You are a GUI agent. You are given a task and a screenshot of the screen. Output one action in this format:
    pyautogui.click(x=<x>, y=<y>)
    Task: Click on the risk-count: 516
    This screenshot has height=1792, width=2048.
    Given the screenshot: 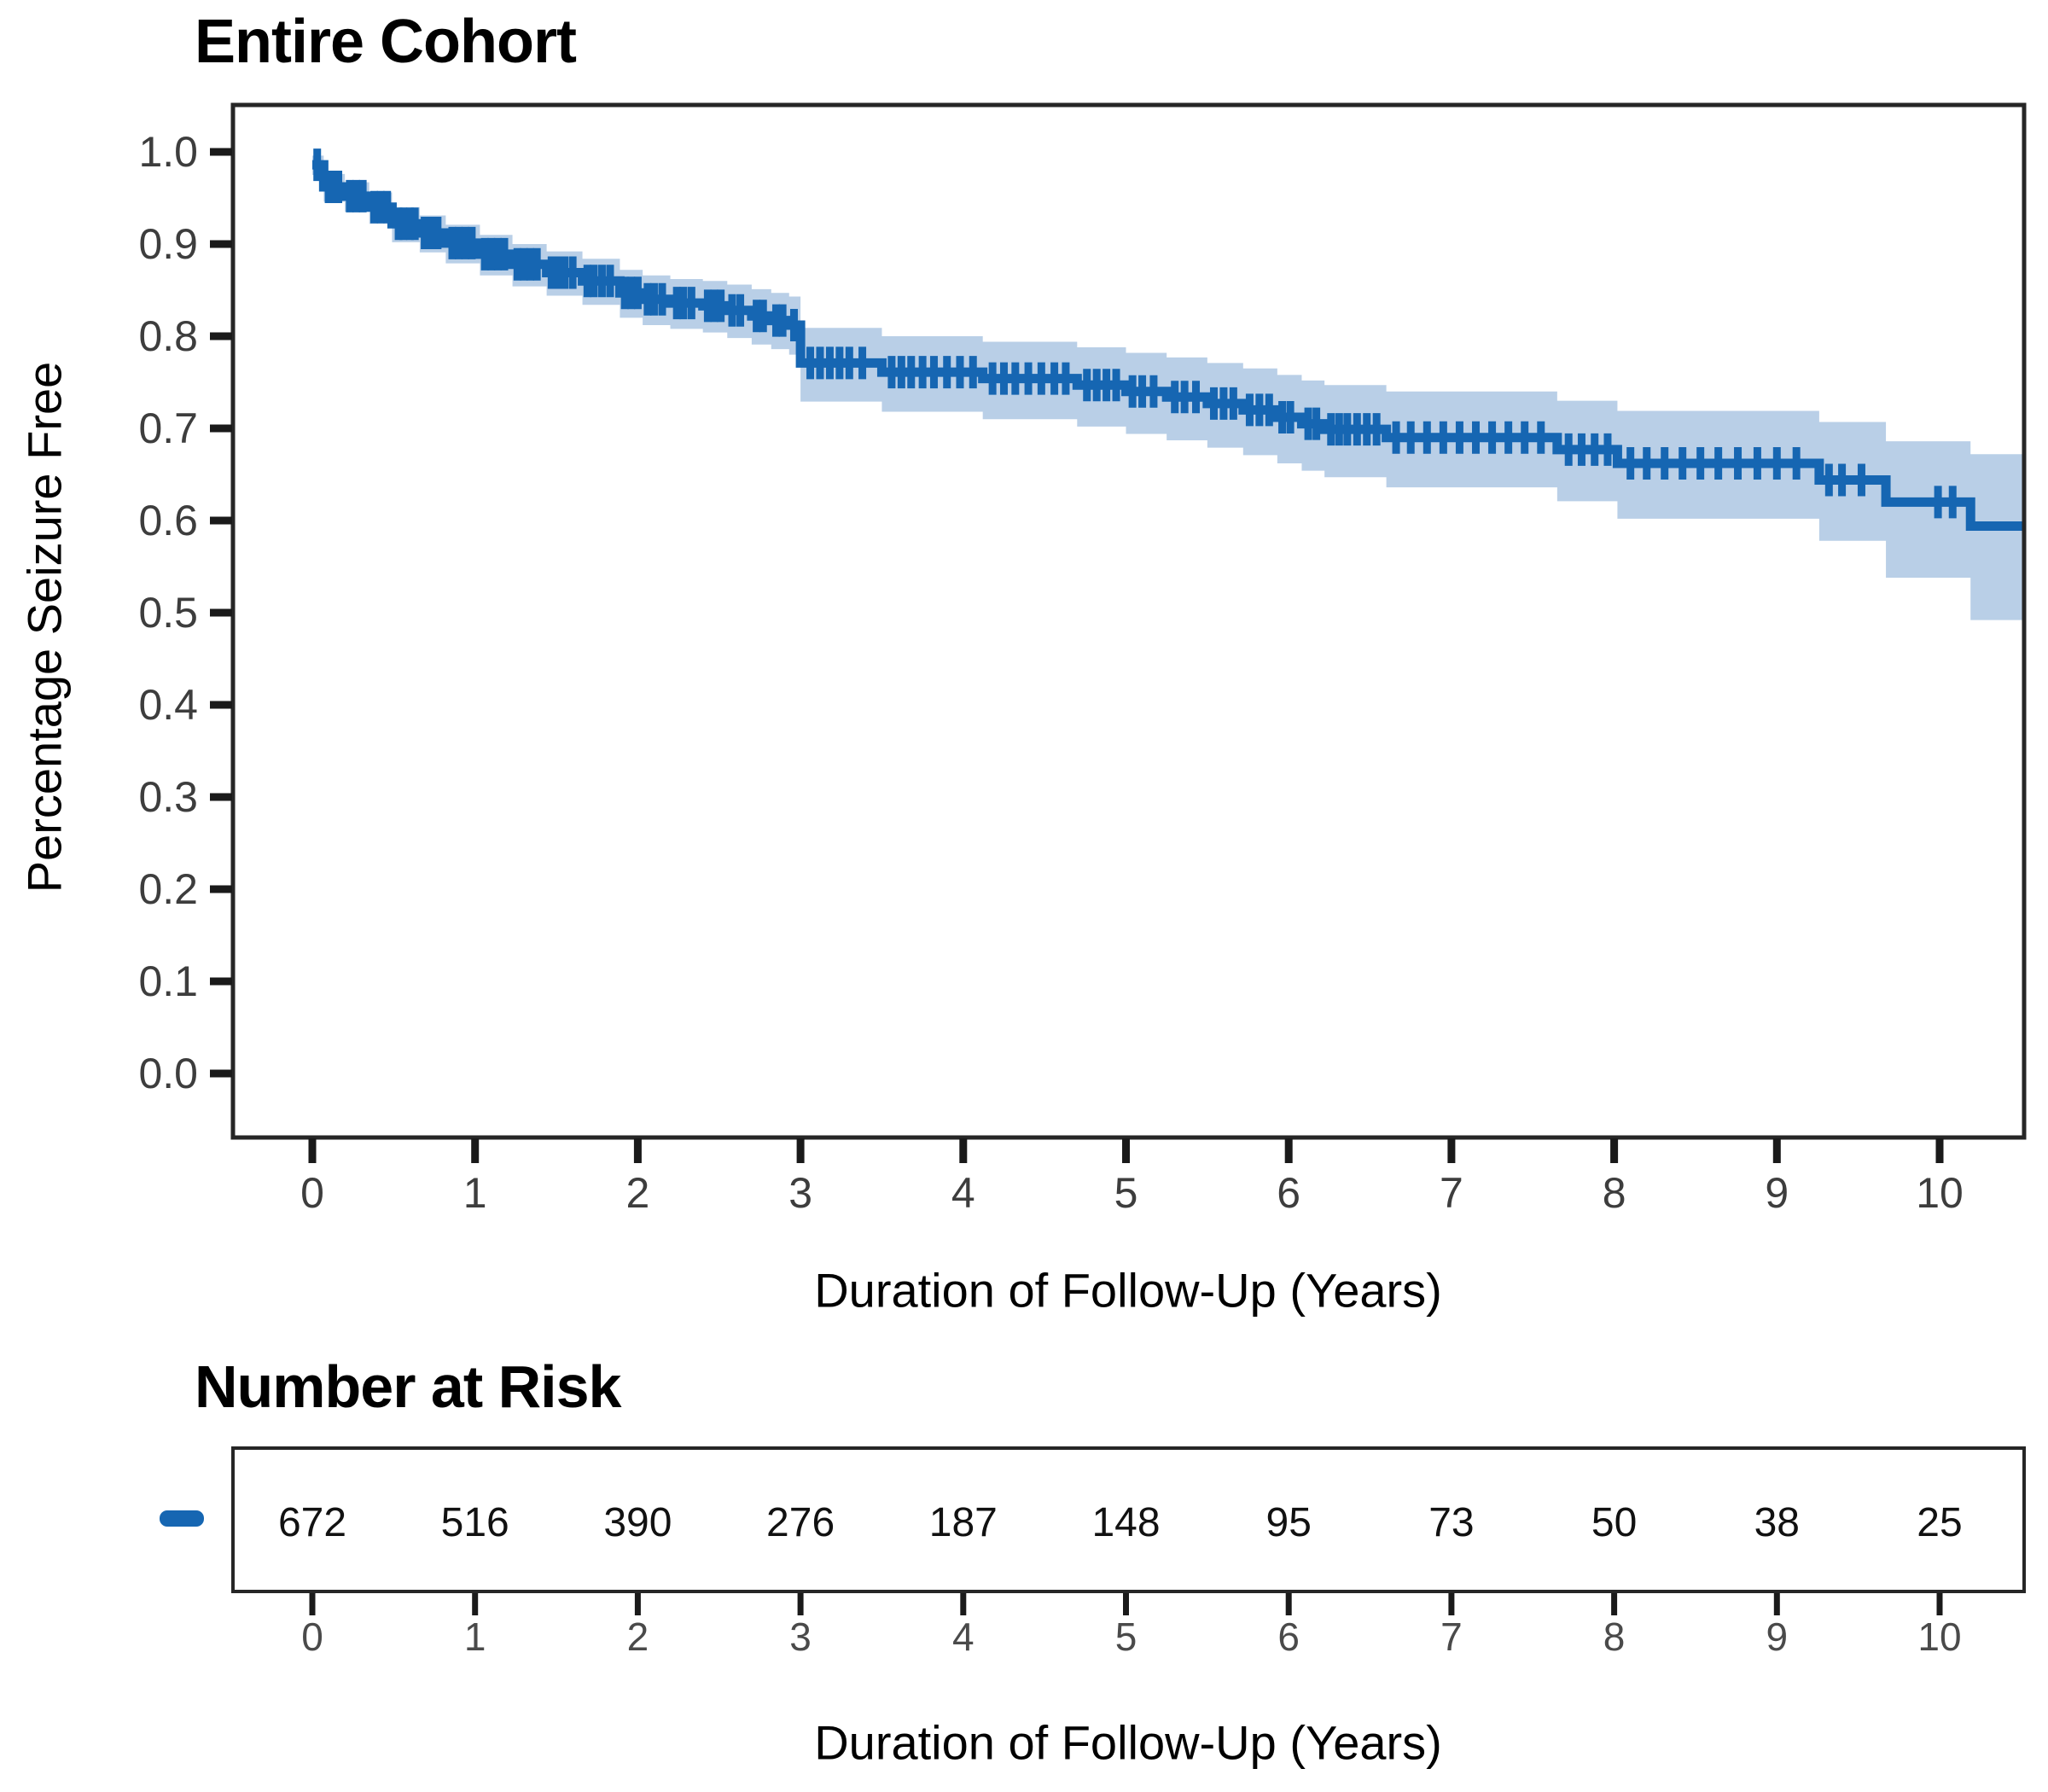 What is the action you would take?
    pyautogui.click(x=475, y=1522)
    